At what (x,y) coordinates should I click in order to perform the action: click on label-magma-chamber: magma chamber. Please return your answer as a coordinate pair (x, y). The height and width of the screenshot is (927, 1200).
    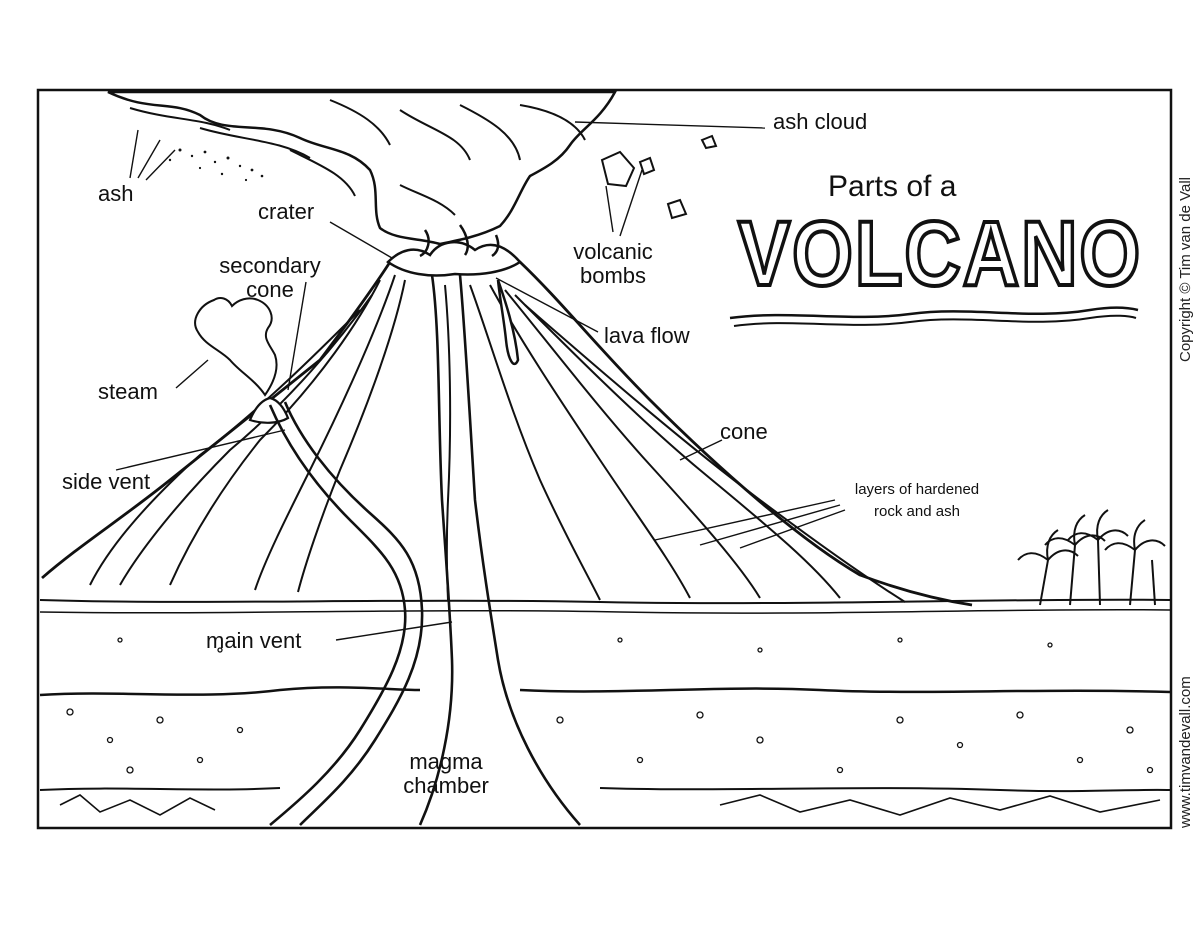
    Looking at the image, I should click on (446, 774).